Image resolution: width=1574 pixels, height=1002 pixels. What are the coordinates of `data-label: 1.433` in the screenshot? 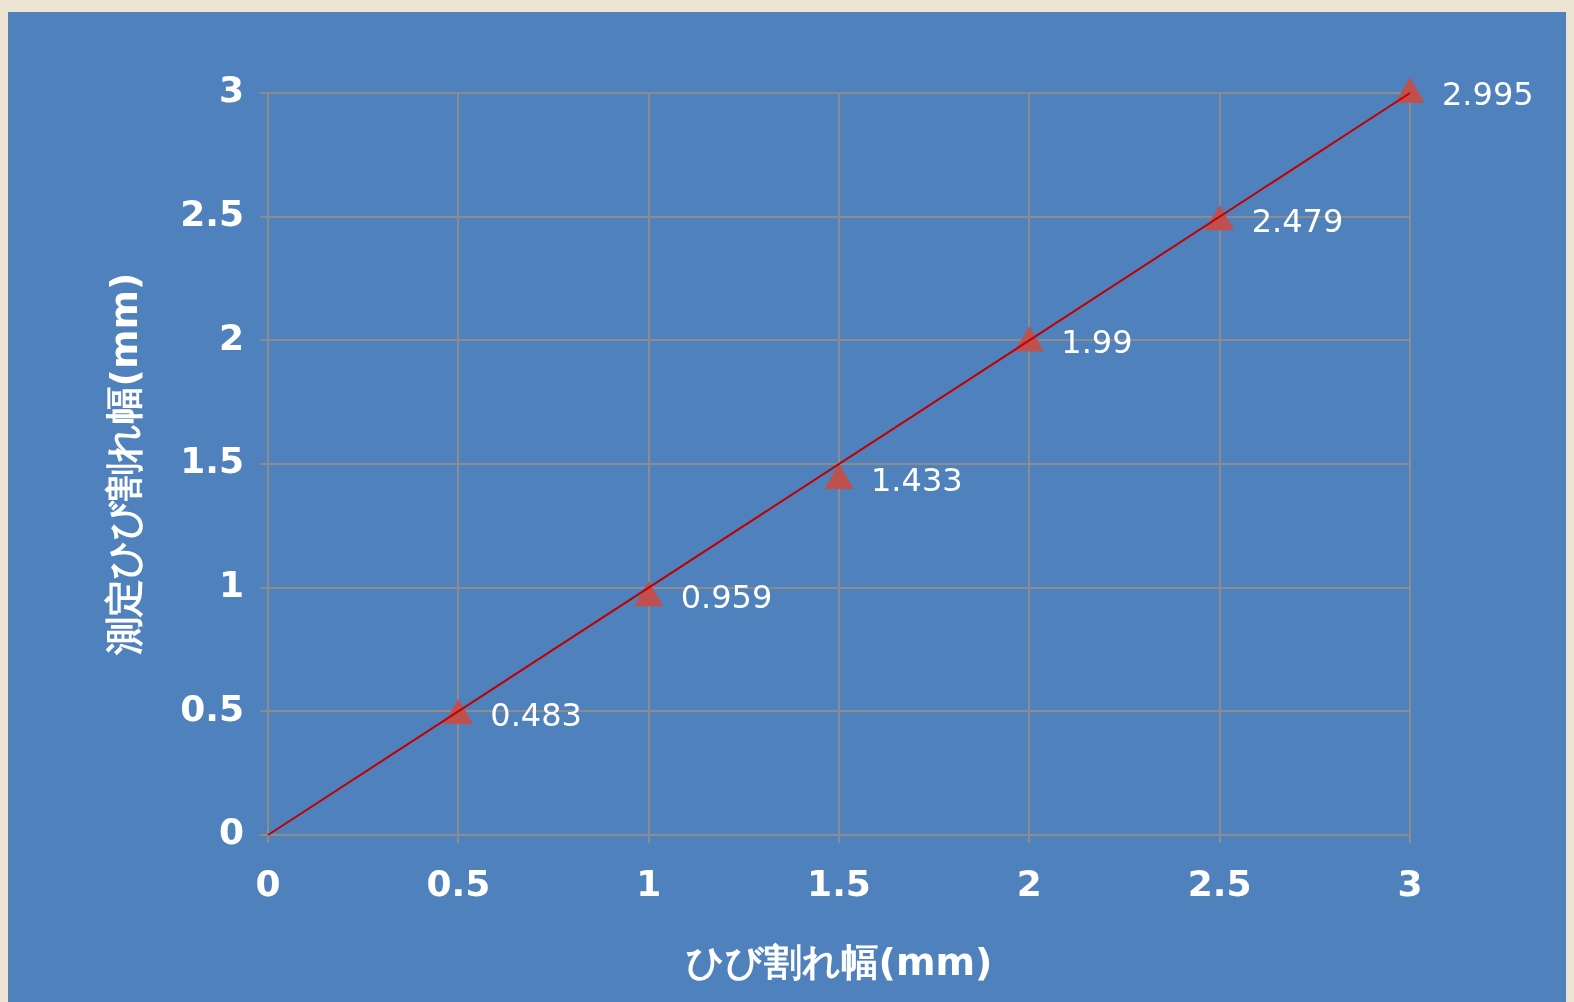 It's located at (917, 479).